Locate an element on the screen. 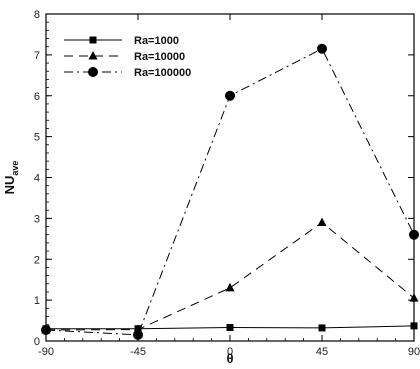 Image resolution: width=420 pixels, height=369 pixels. y-tick-label: 6 is located at coordinates (37, 97).